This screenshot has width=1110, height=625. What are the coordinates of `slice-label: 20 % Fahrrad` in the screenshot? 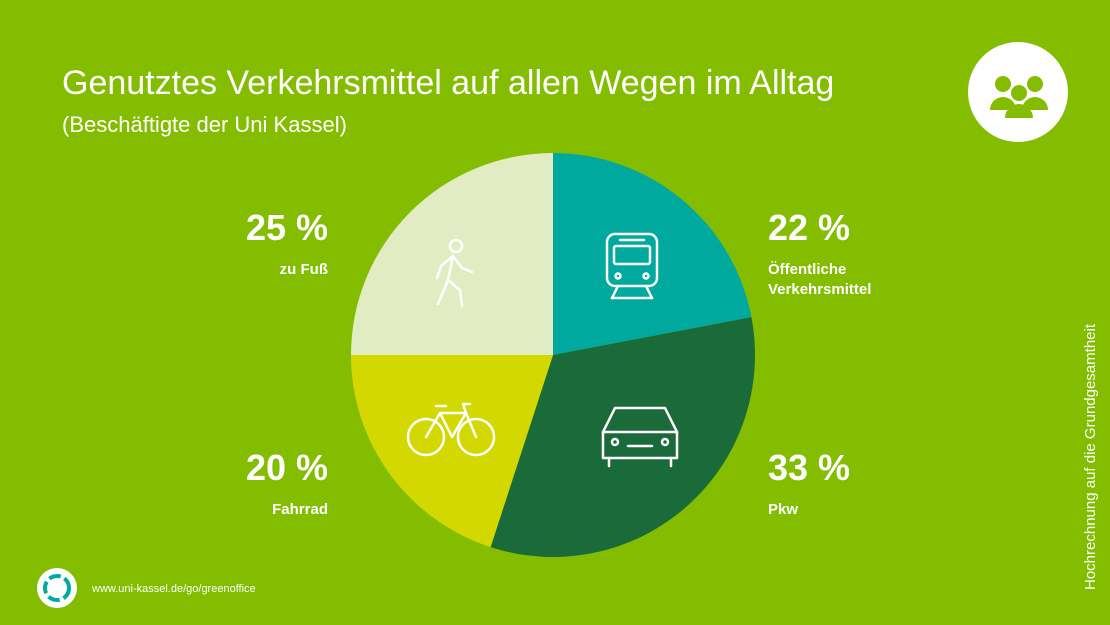 It's located at (248, 484).